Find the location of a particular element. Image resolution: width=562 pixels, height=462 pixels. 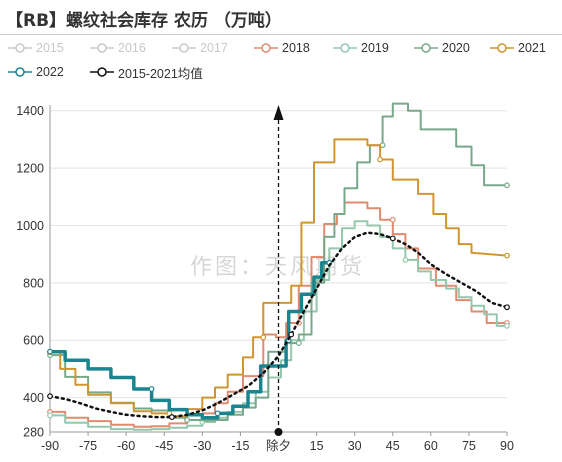

x-tick-label: 30 is located at coordinates (355, 446).